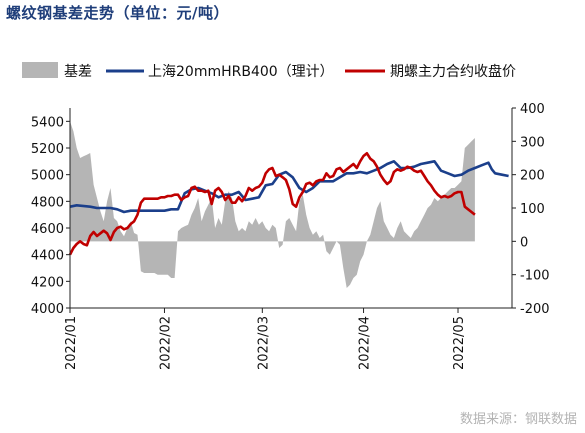 This screenshot has width=585, height=433. Describe the element at coordinates (532, 209) in the screenshot. I see `right-tick-label: 100` at that location.